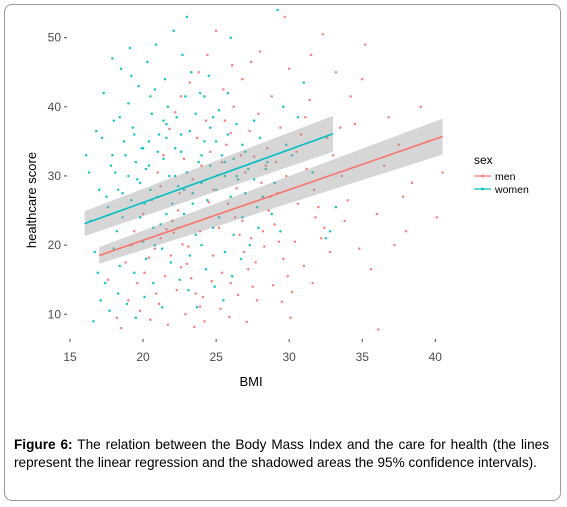 The height and width of the screenshot is (507, 567). I want to click on regression-line-men, so click(270, 196).